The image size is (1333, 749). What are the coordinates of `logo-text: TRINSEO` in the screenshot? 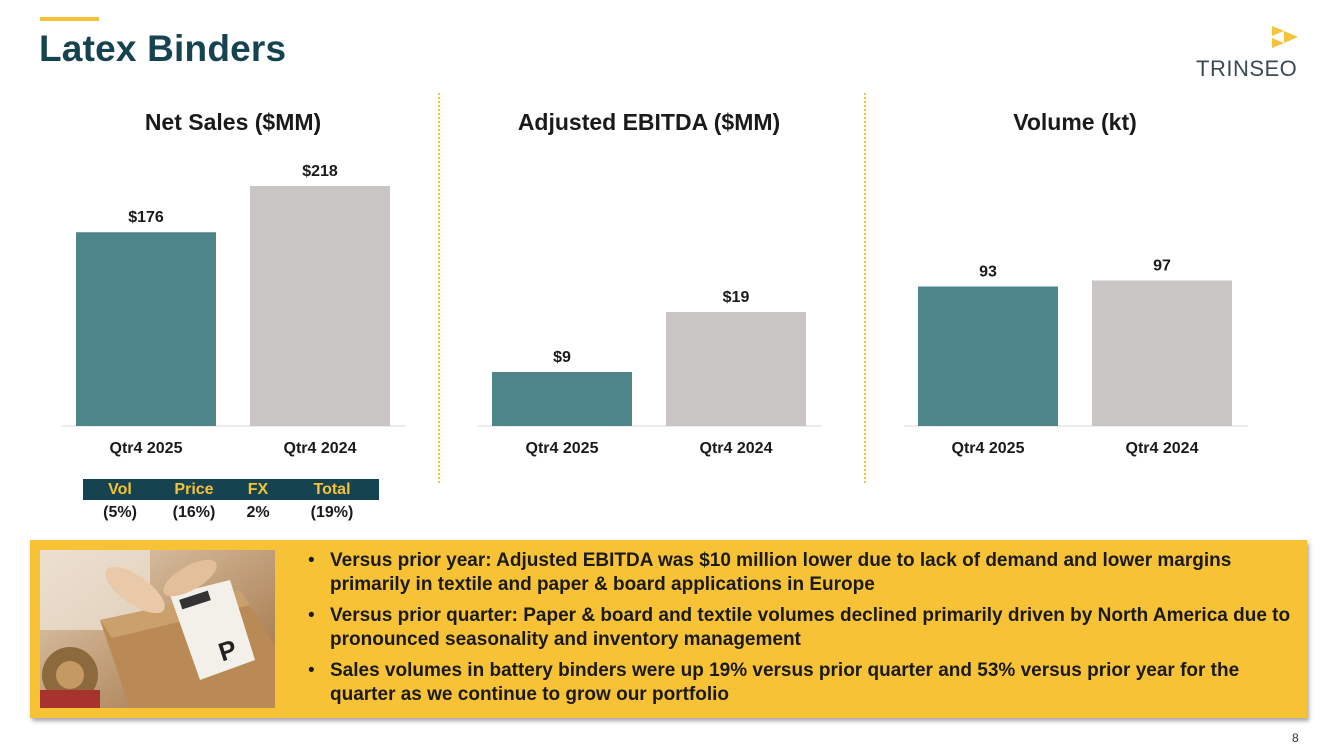 It's located at (1247, 68).